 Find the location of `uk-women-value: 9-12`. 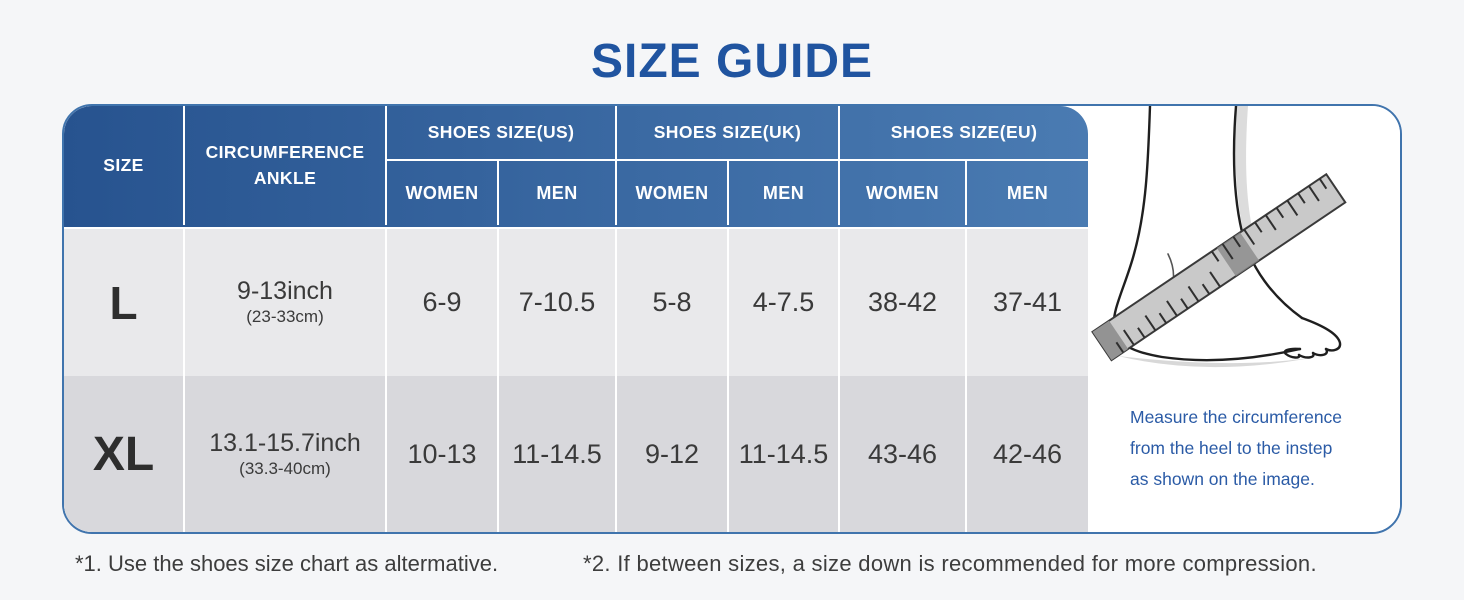

uk-women-value: 9-12 is located at coordinates (672, 453).